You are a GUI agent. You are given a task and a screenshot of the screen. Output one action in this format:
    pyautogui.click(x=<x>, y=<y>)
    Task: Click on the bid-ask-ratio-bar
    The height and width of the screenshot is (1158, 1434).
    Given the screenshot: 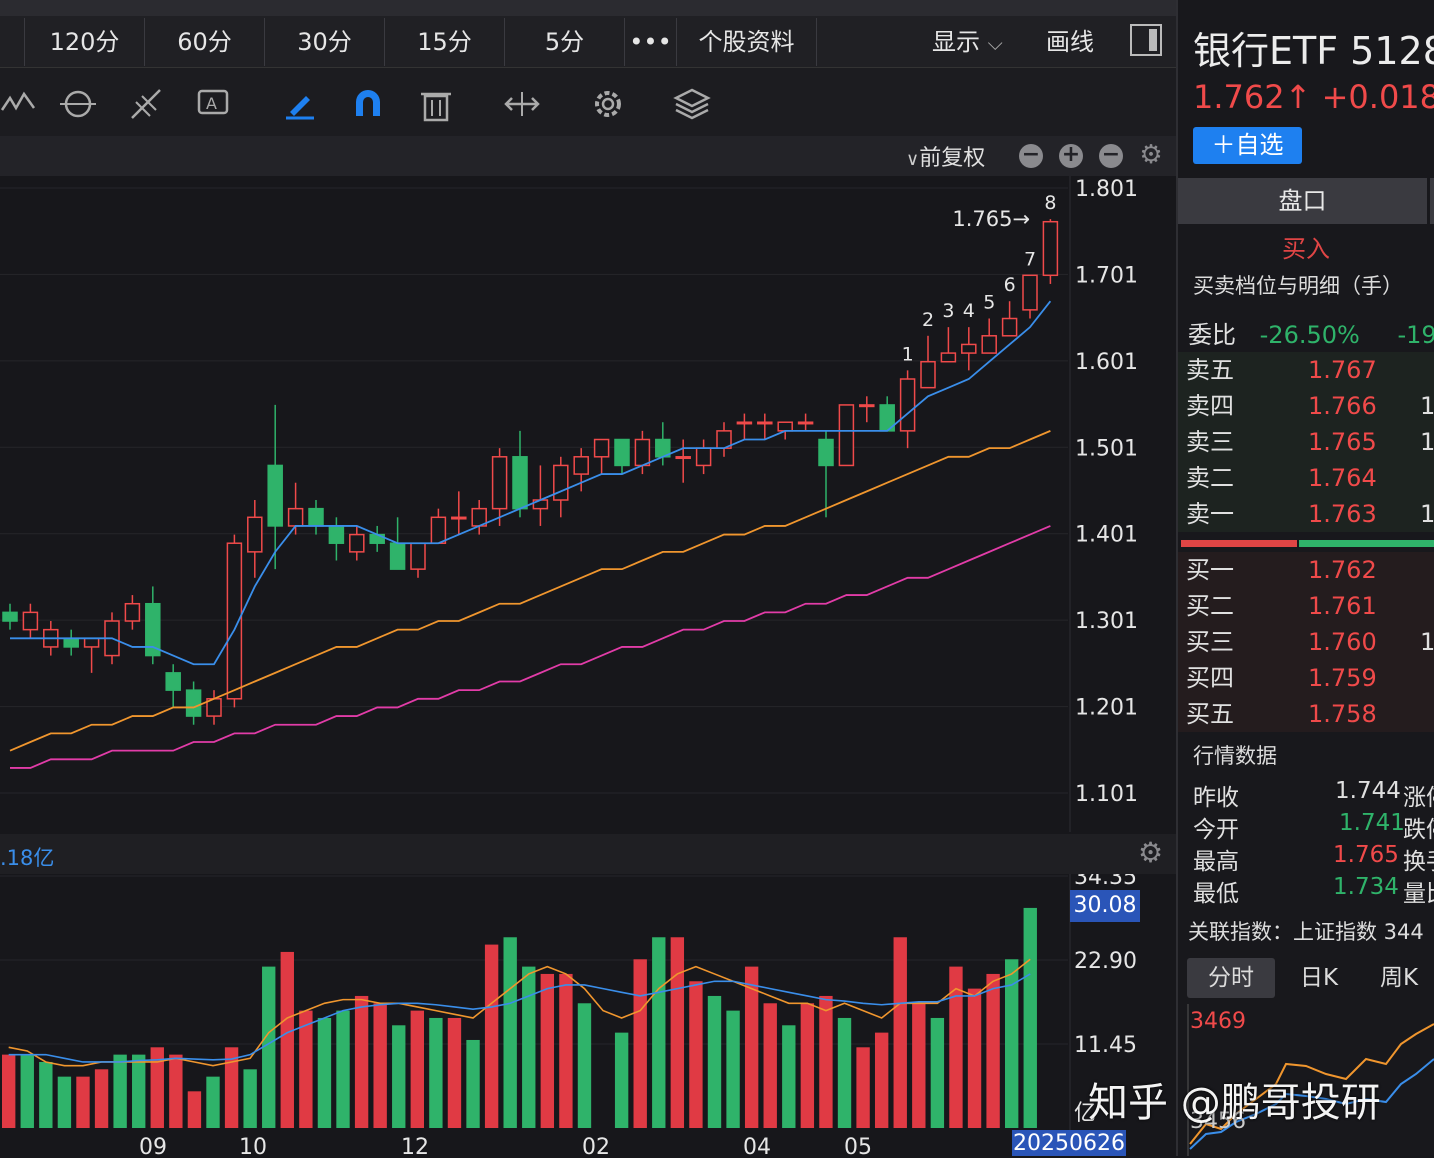 What is the action you would take?
    pyautogui.click(x=1307, y=543)
    